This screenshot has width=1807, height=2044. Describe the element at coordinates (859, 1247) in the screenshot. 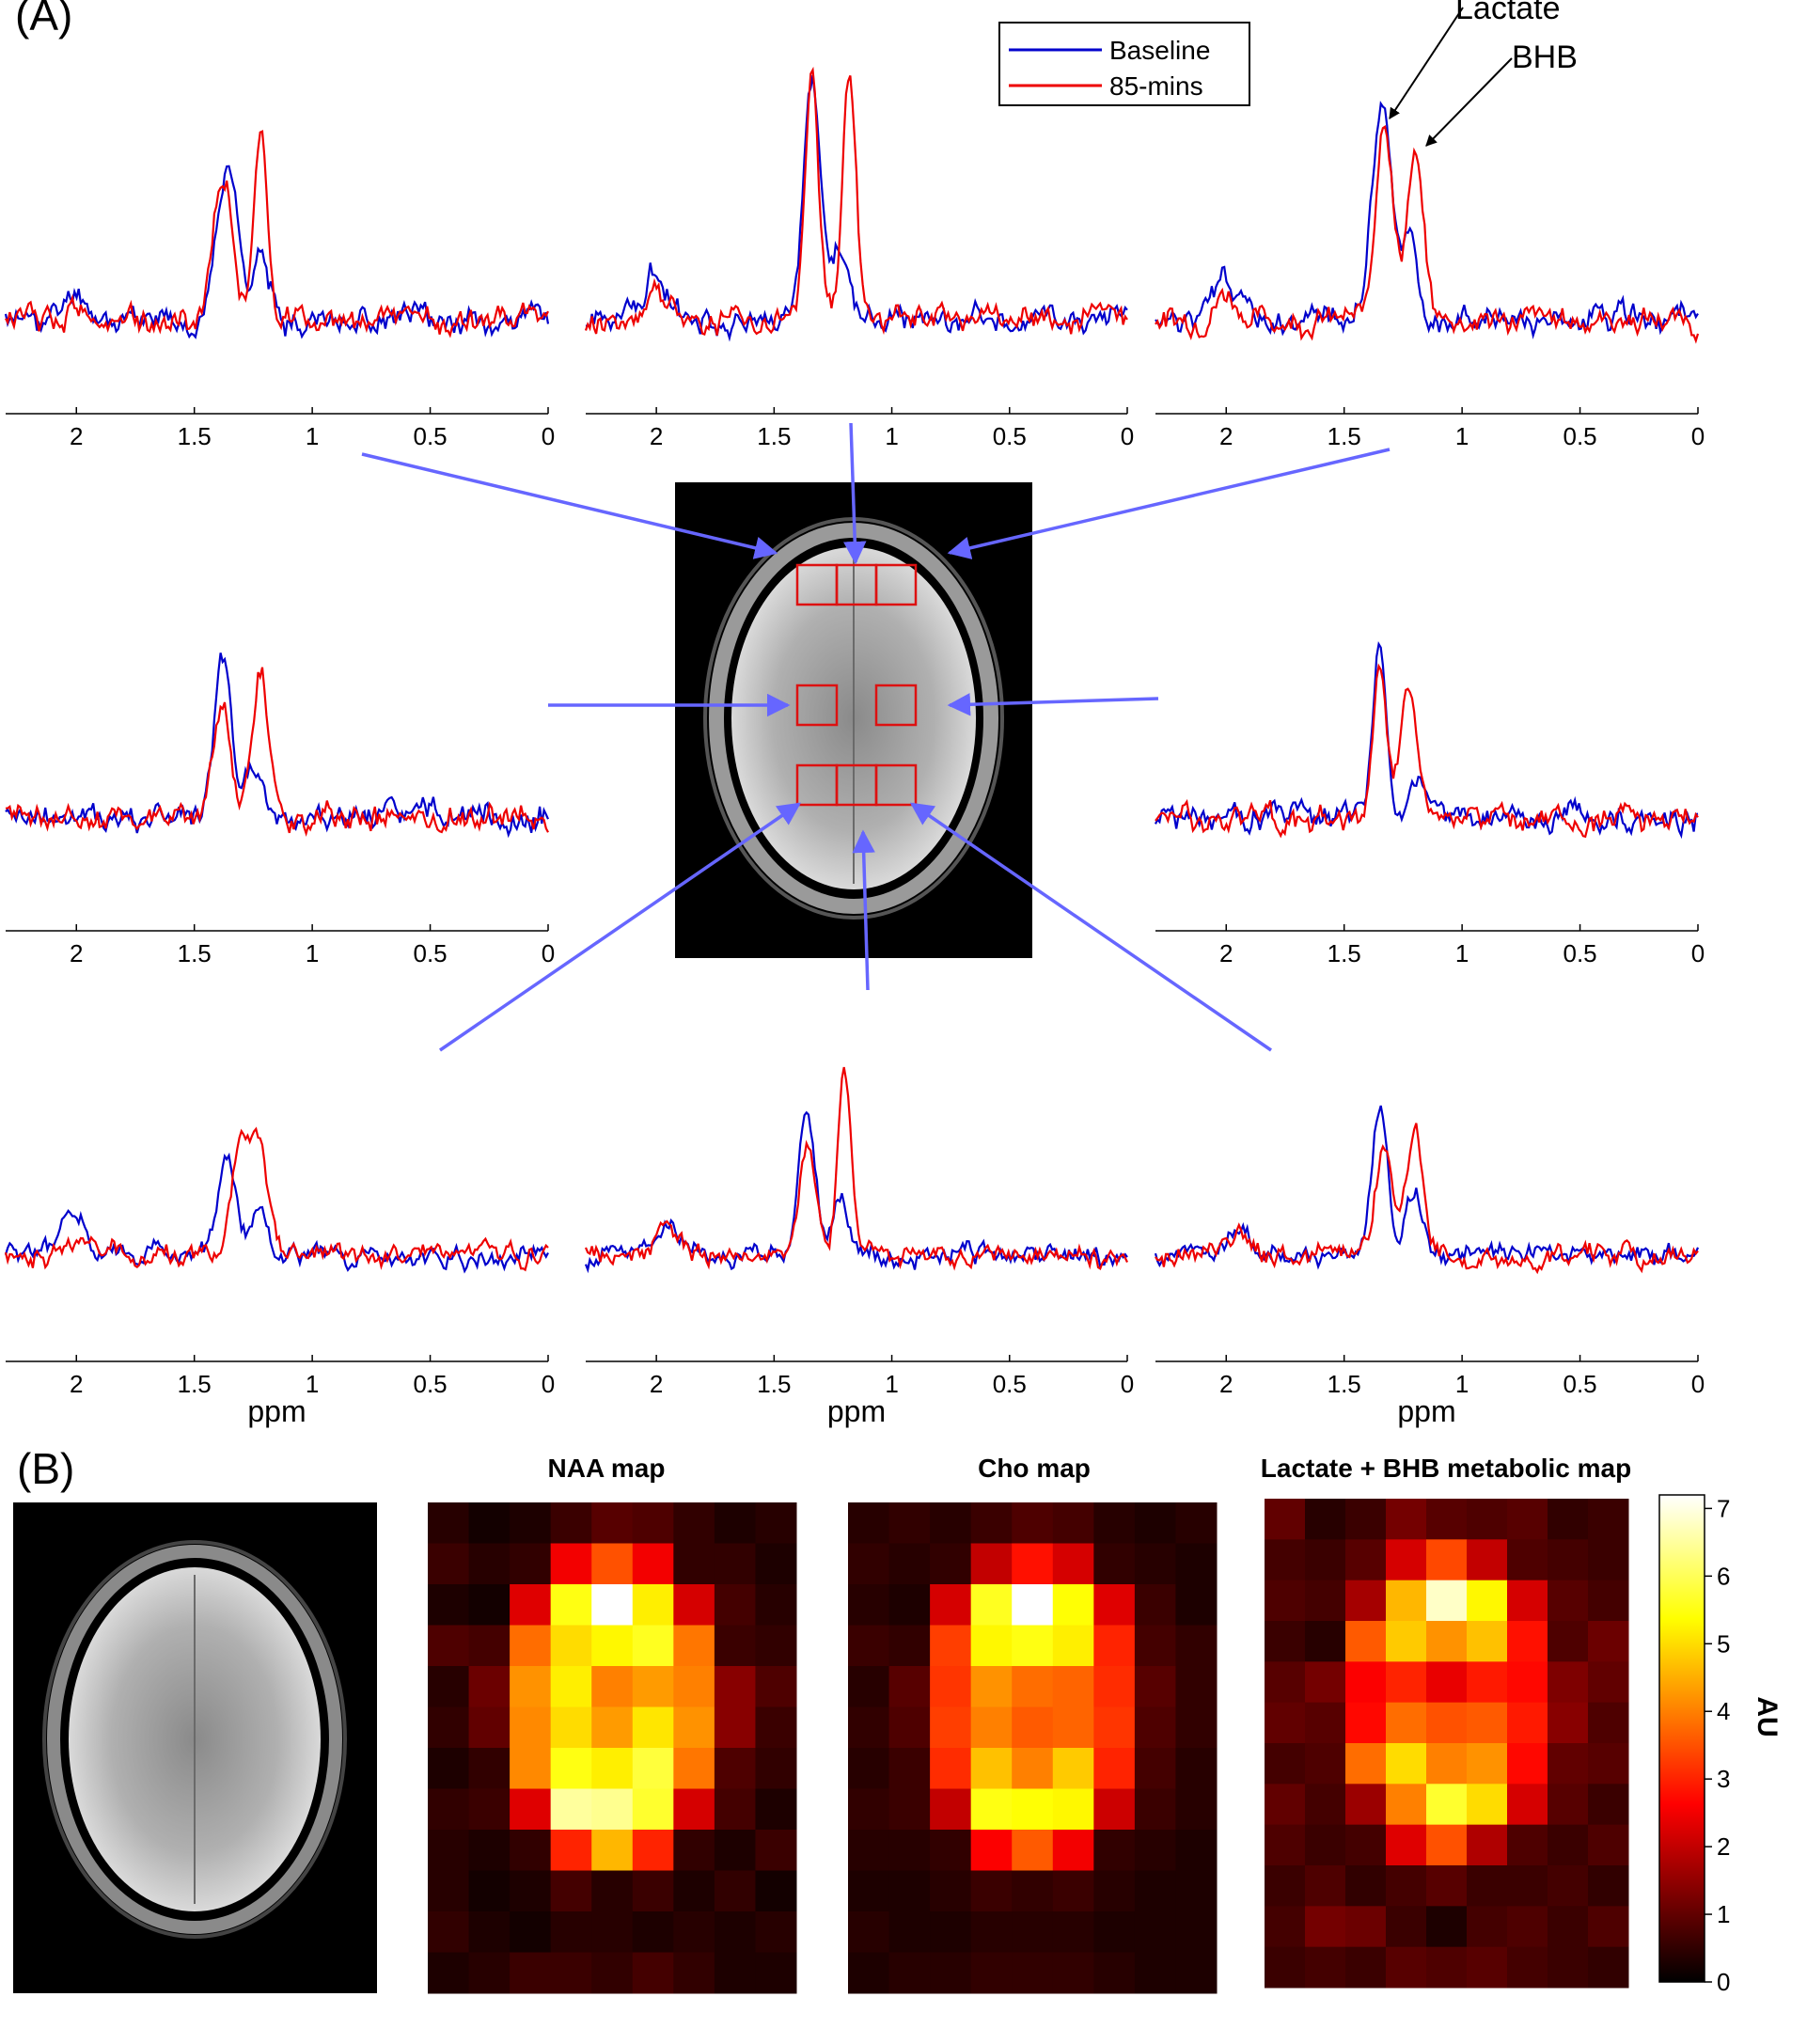

I see `spectrum-7: 2 1.5 1 0.5 0 ppm` at that location.